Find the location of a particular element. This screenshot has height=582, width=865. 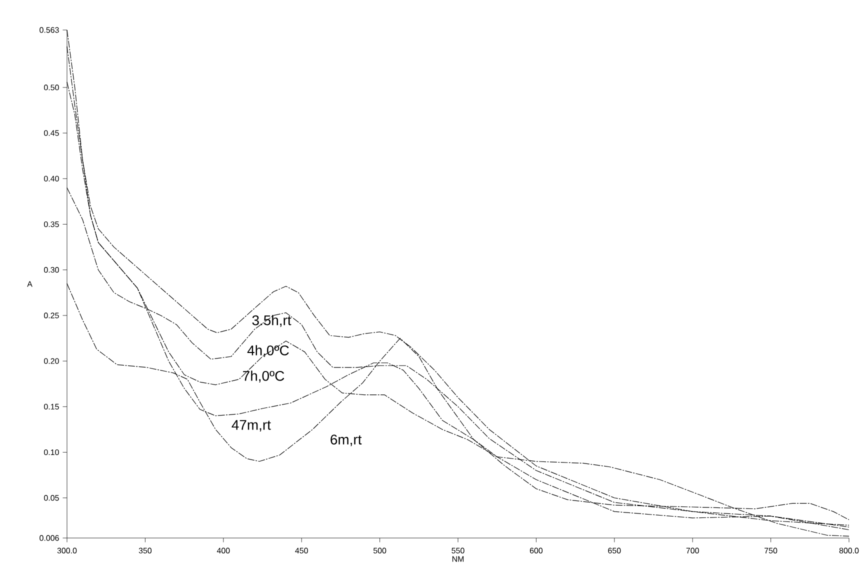

series-label: 4h,0ºC is located at coordinates (268, 351).